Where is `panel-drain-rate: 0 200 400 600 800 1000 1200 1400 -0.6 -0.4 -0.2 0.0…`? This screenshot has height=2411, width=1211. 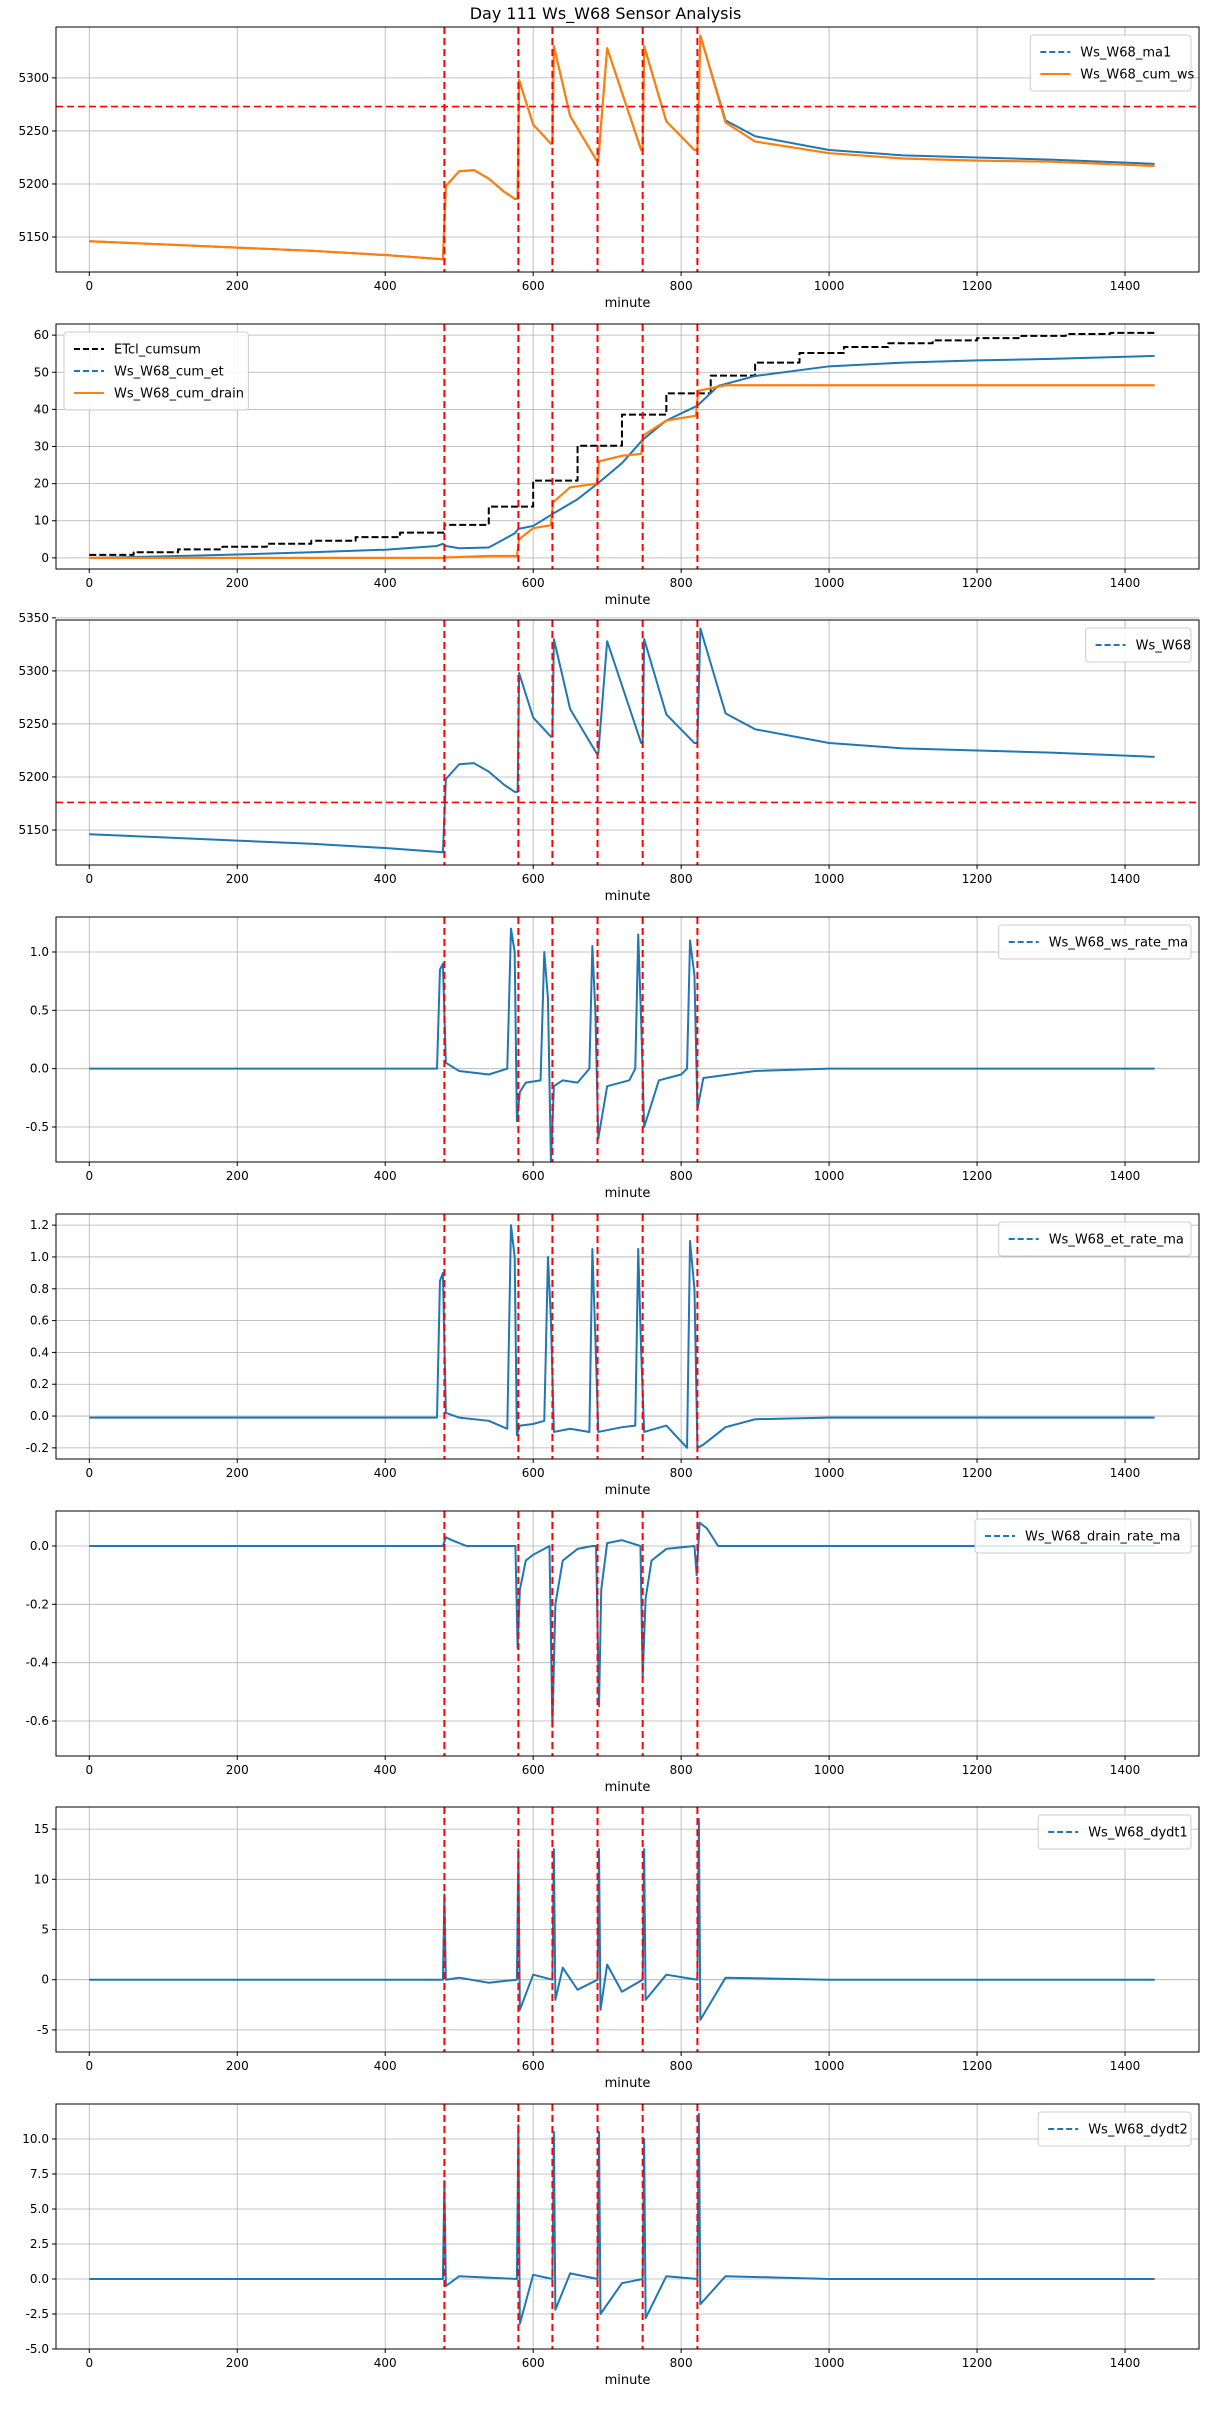
panel-drain-rate: 0 200 400 600 800 1000 1200 1400 -0.6 -0.4 -0.2 0.0… is located at coordinates (613, 1652).